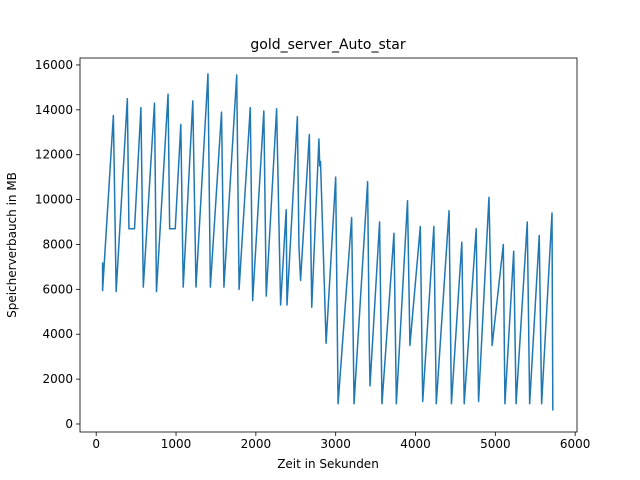  Describe the element at coordinates (495, 444) in the screenshot. I see `x-tick-label: 5000` at that location.